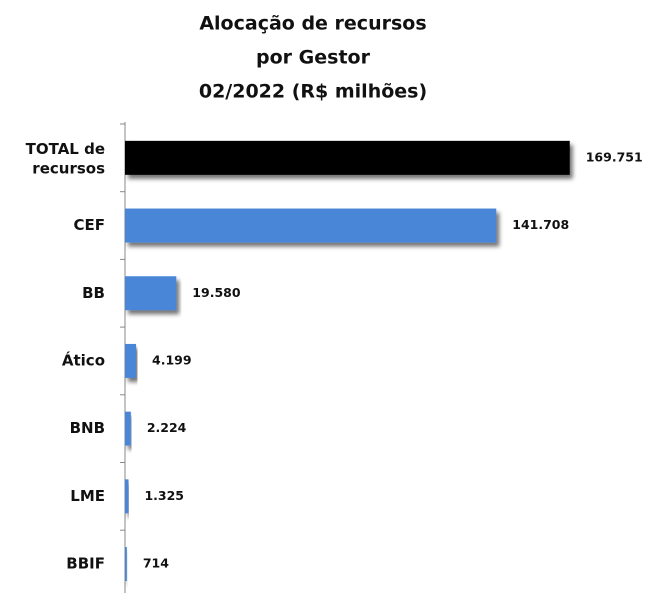 This screenshot has width=654, height=593. I want to click on y-tick-label: Ático, so click(83, 359).